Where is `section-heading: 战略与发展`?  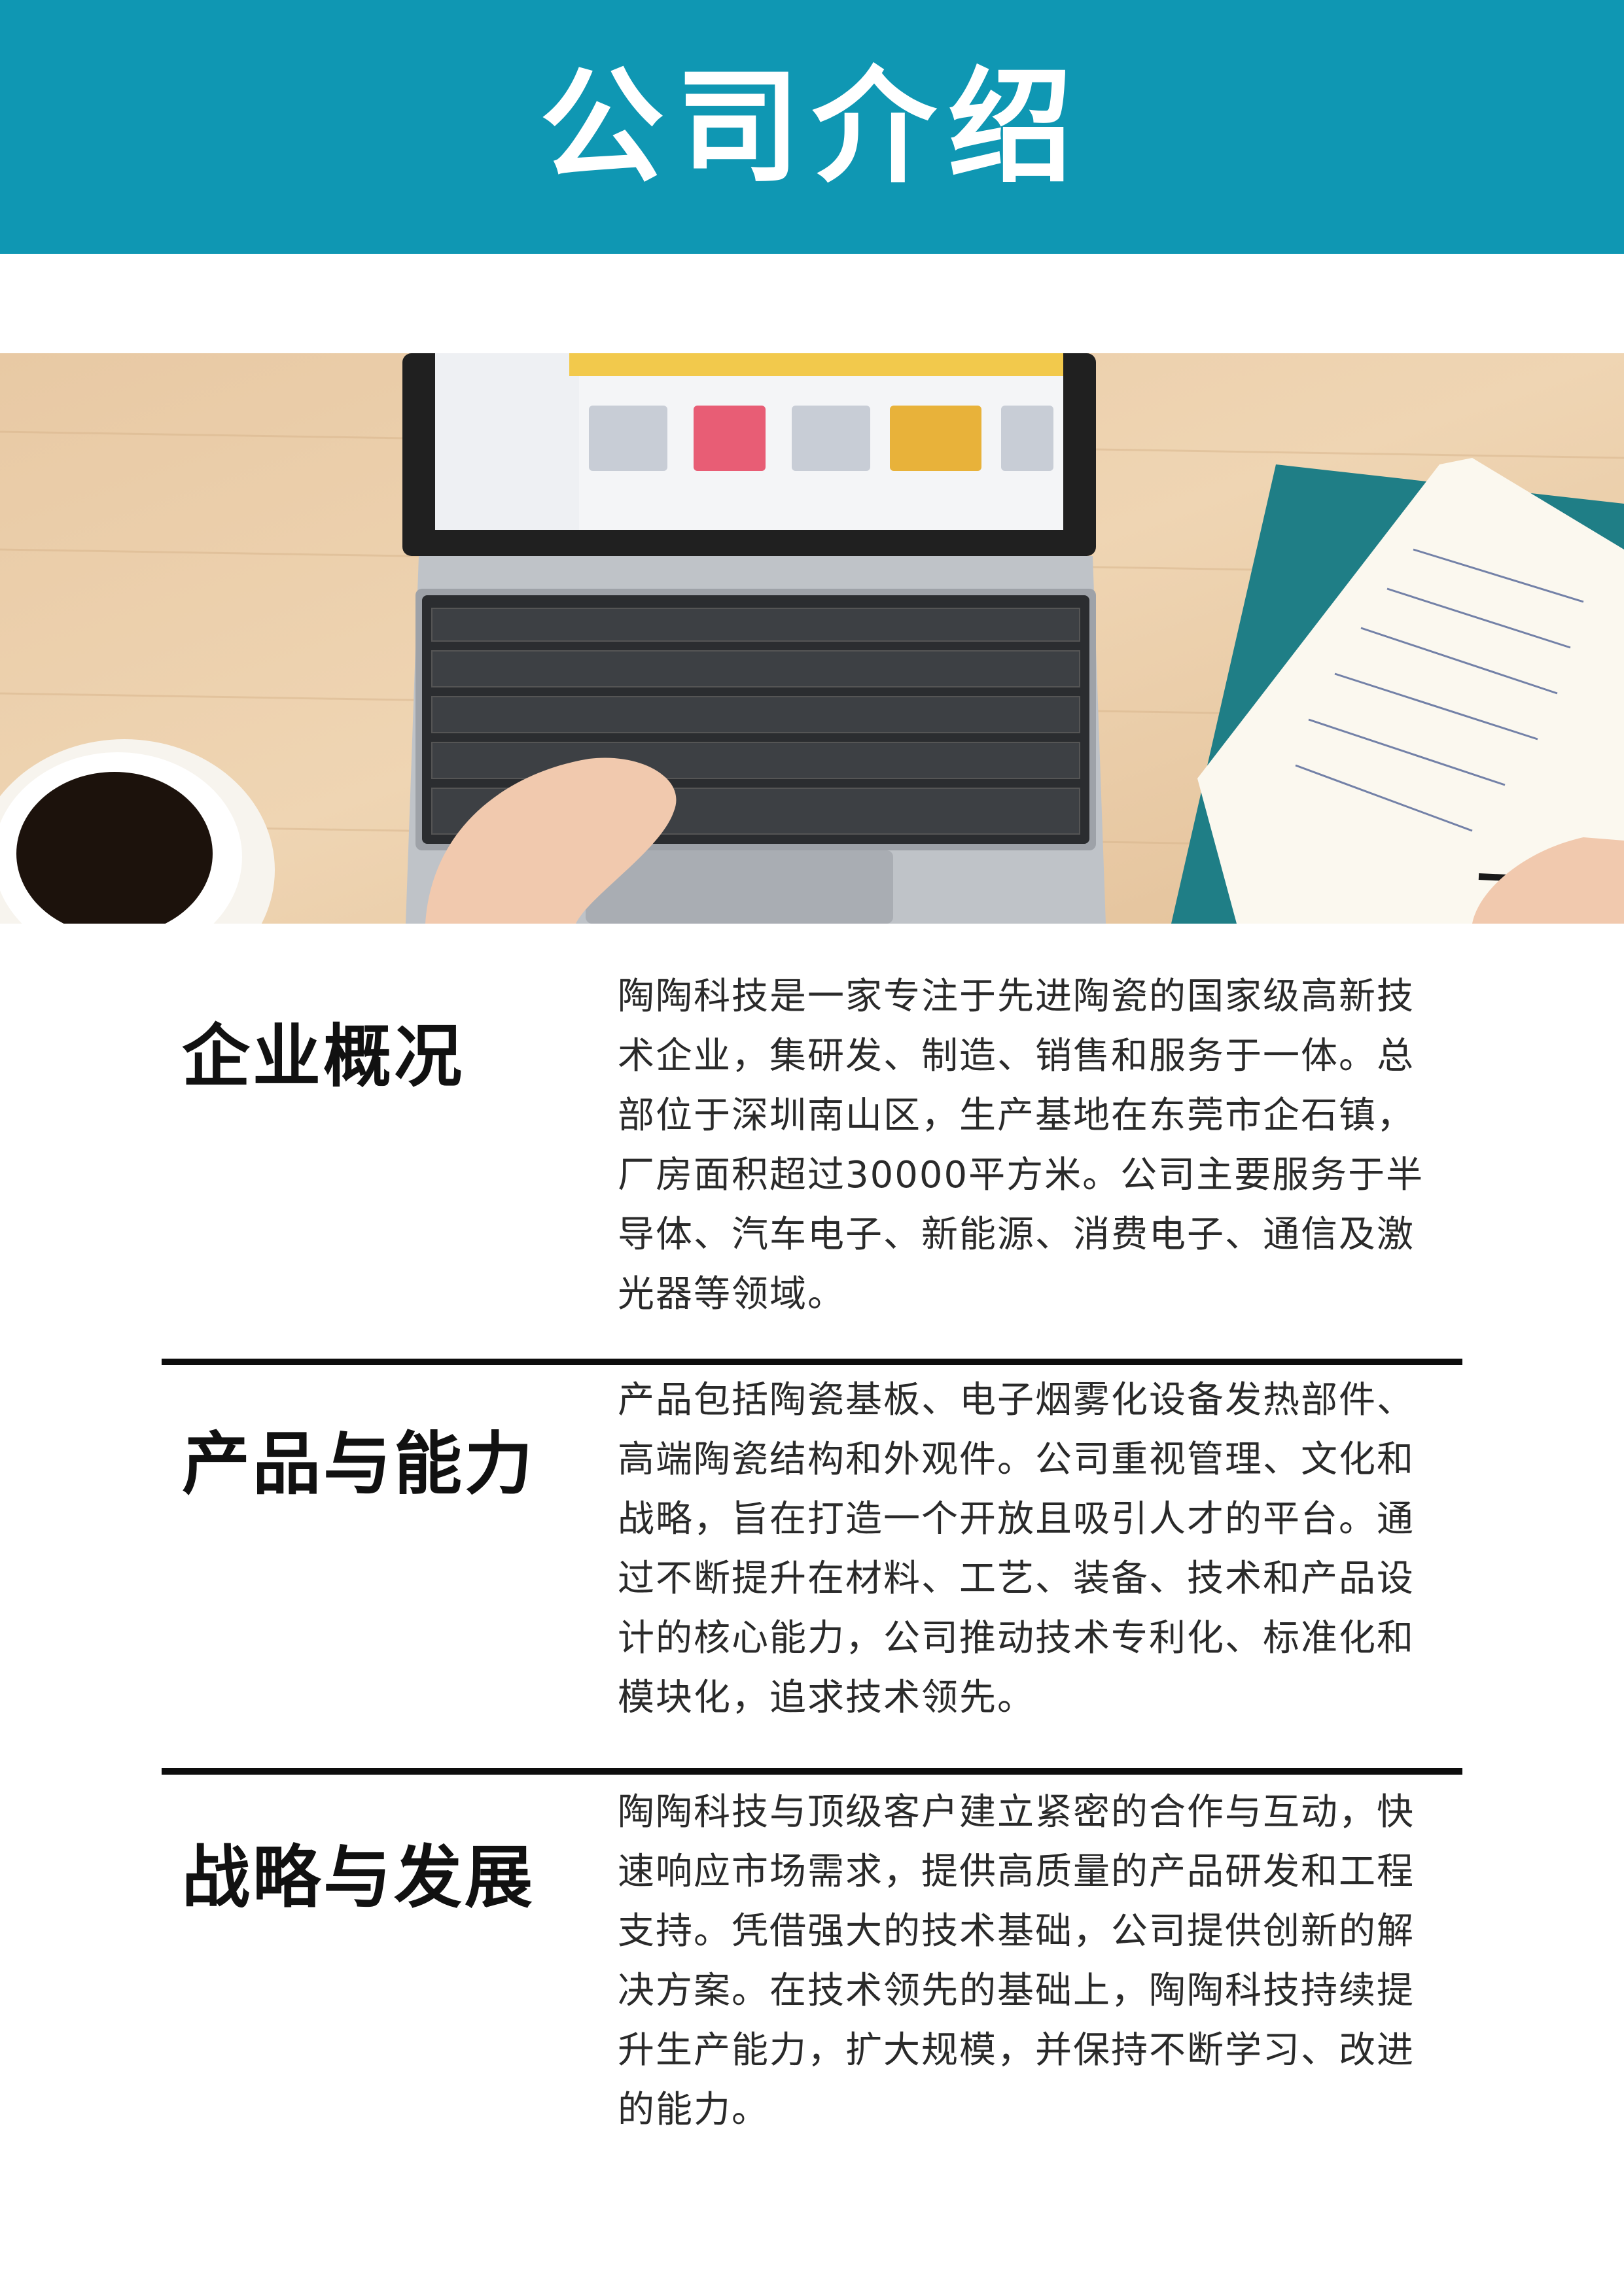 section-heading: 战略与发展 is located at coordinates (359, 1877).